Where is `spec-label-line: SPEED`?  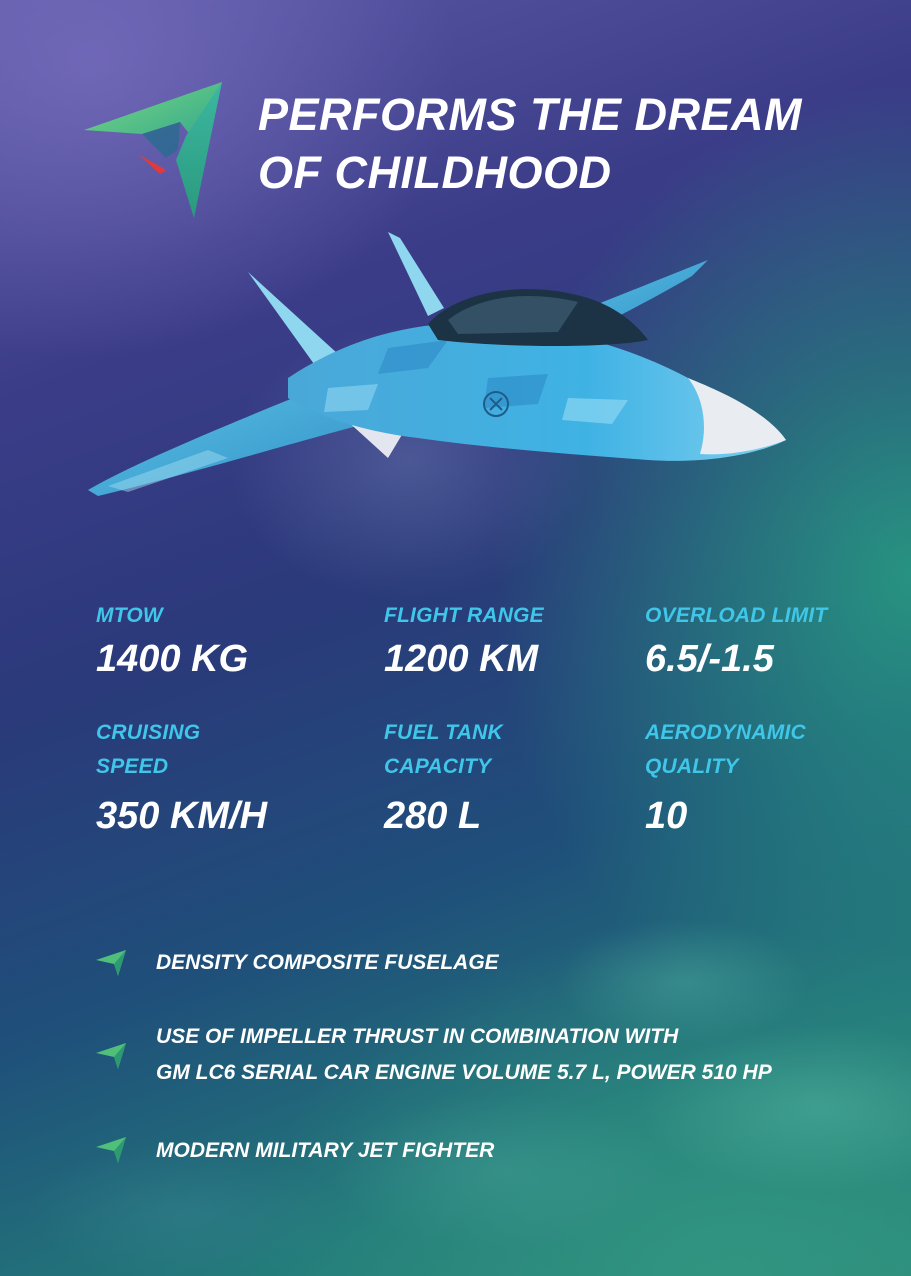 spec-label-line: SPEED is located at coordinates (132, 766).